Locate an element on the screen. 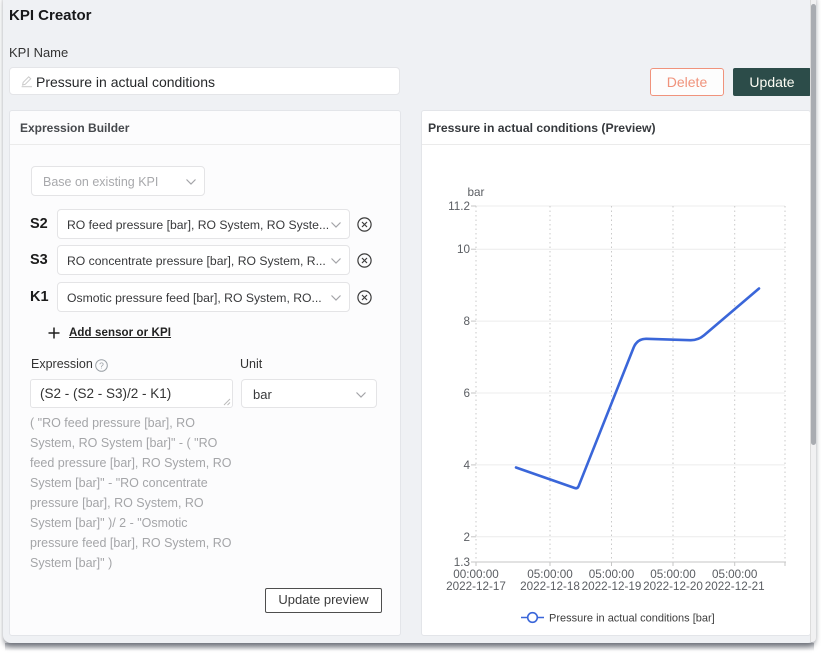 This screenshot has width=821, height=653. svg-text: bar is located at coordinates (476, 192).